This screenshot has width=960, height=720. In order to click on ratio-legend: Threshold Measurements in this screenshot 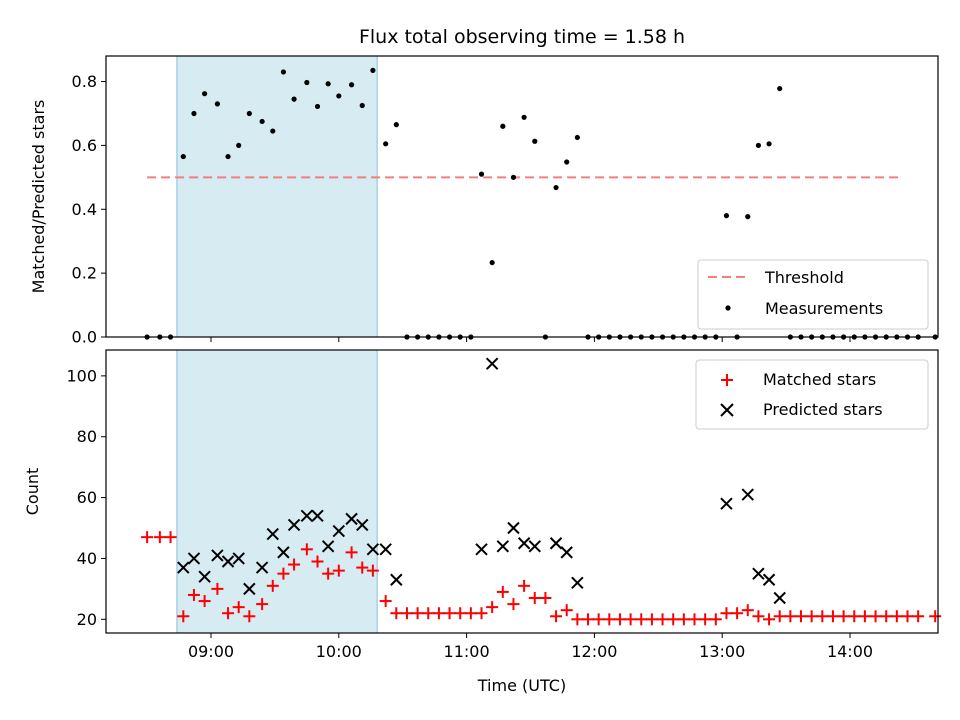, I will do `click(813, 294)`.